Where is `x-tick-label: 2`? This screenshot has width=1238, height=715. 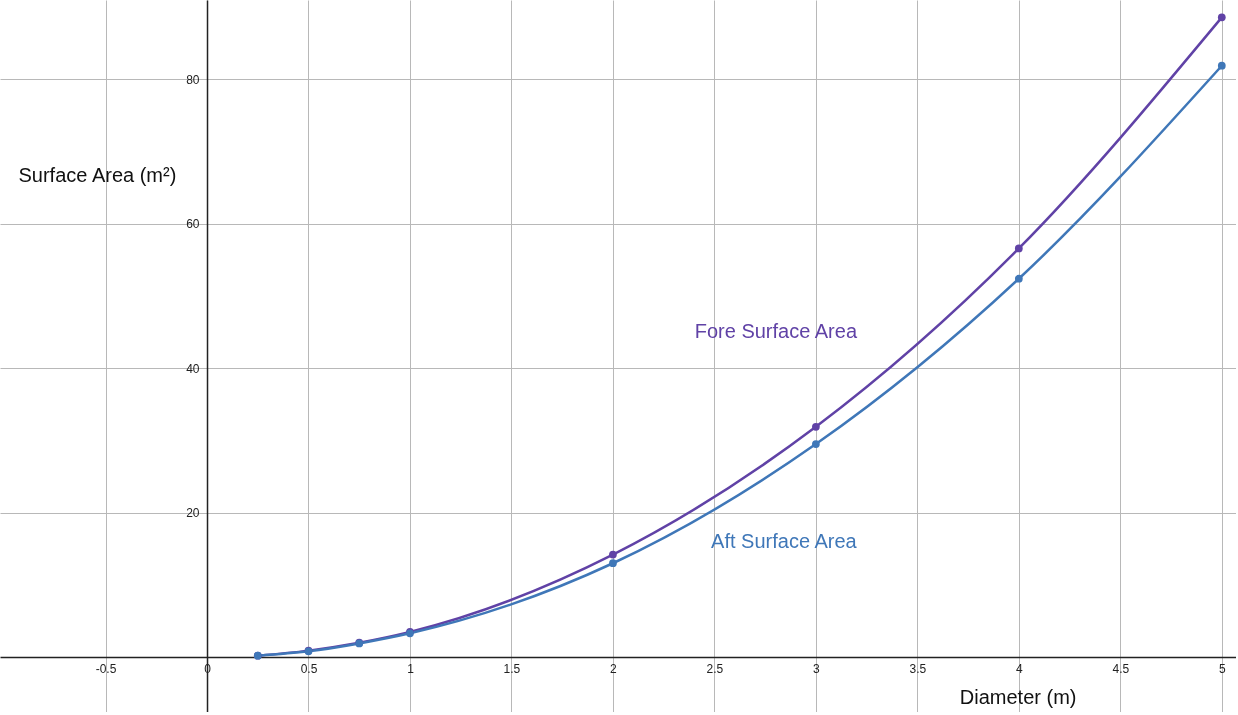
x-tick-label: 2 is located at coordinates (614, 668).